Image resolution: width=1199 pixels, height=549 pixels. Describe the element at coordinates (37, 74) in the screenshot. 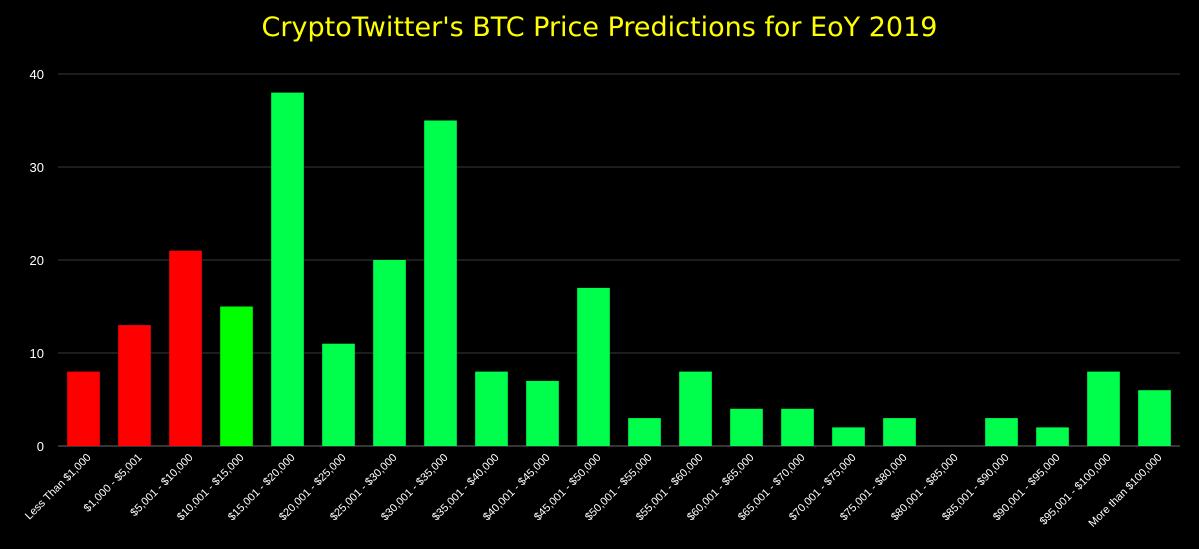

I see `y-tick-label: 40` at that location.